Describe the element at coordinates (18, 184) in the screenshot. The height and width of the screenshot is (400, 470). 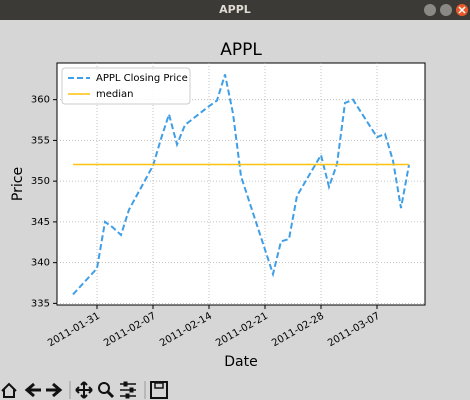
I see `y-axis-label: Price` at that location.